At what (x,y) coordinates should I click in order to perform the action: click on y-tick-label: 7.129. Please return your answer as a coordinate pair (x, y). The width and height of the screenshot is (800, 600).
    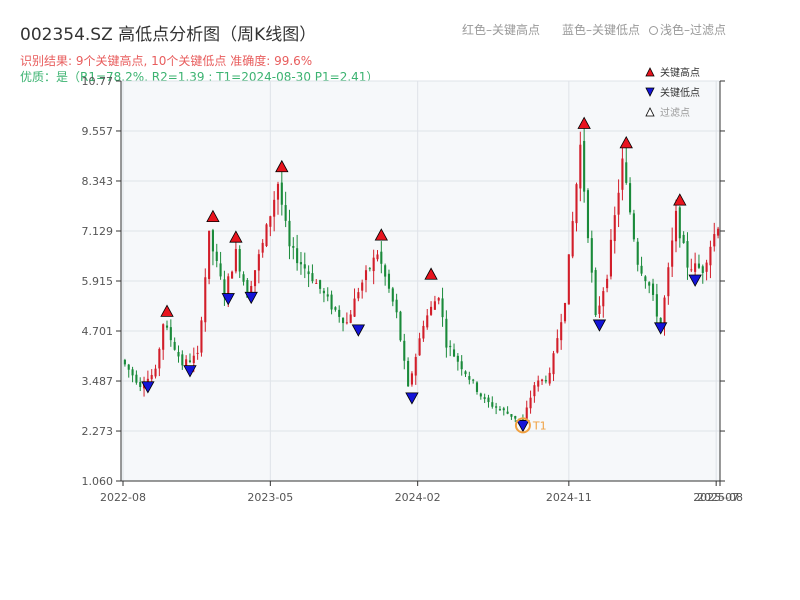
    Looking at the image, I should click on (98, 231).